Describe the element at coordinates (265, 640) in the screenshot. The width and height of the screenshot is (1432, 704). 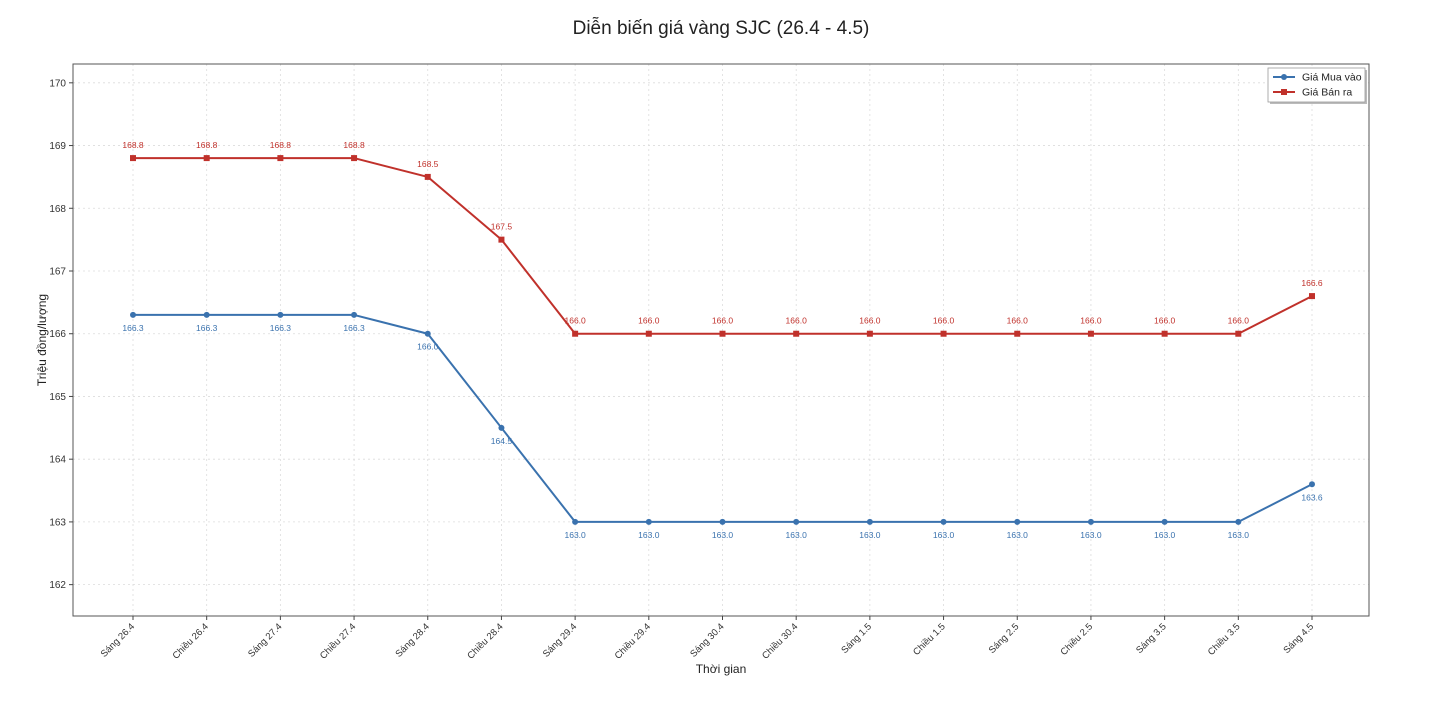
I see `x-tick-label: Sáng 27.4` at that location.